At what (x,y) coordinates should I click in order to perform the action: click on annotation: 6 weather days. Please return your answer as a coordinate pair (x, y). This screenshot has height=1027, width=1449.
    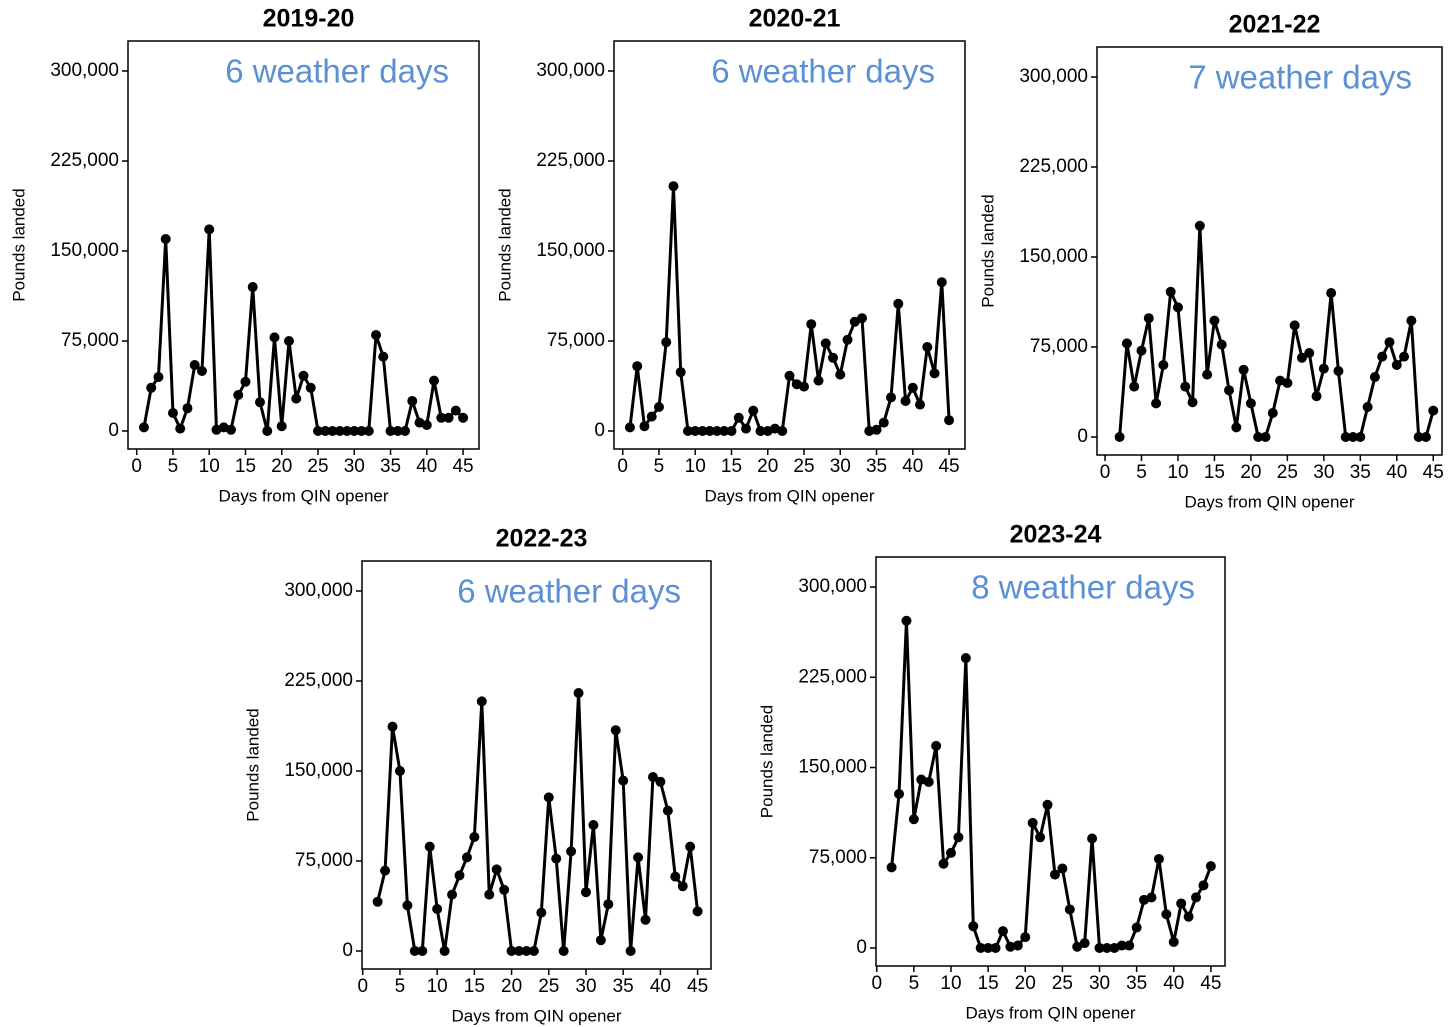
    Looking at the image, I should click on (823, 71).